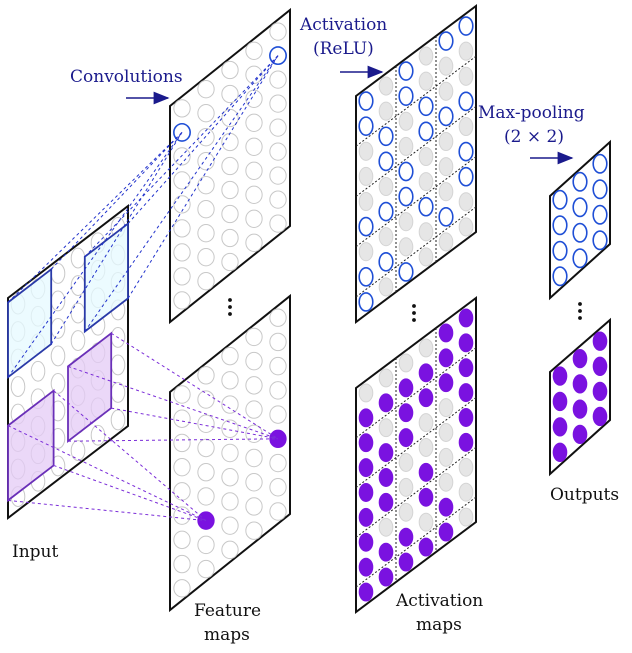  I want to click on feature-maps-label-line1: Feature, so click(227, 611).